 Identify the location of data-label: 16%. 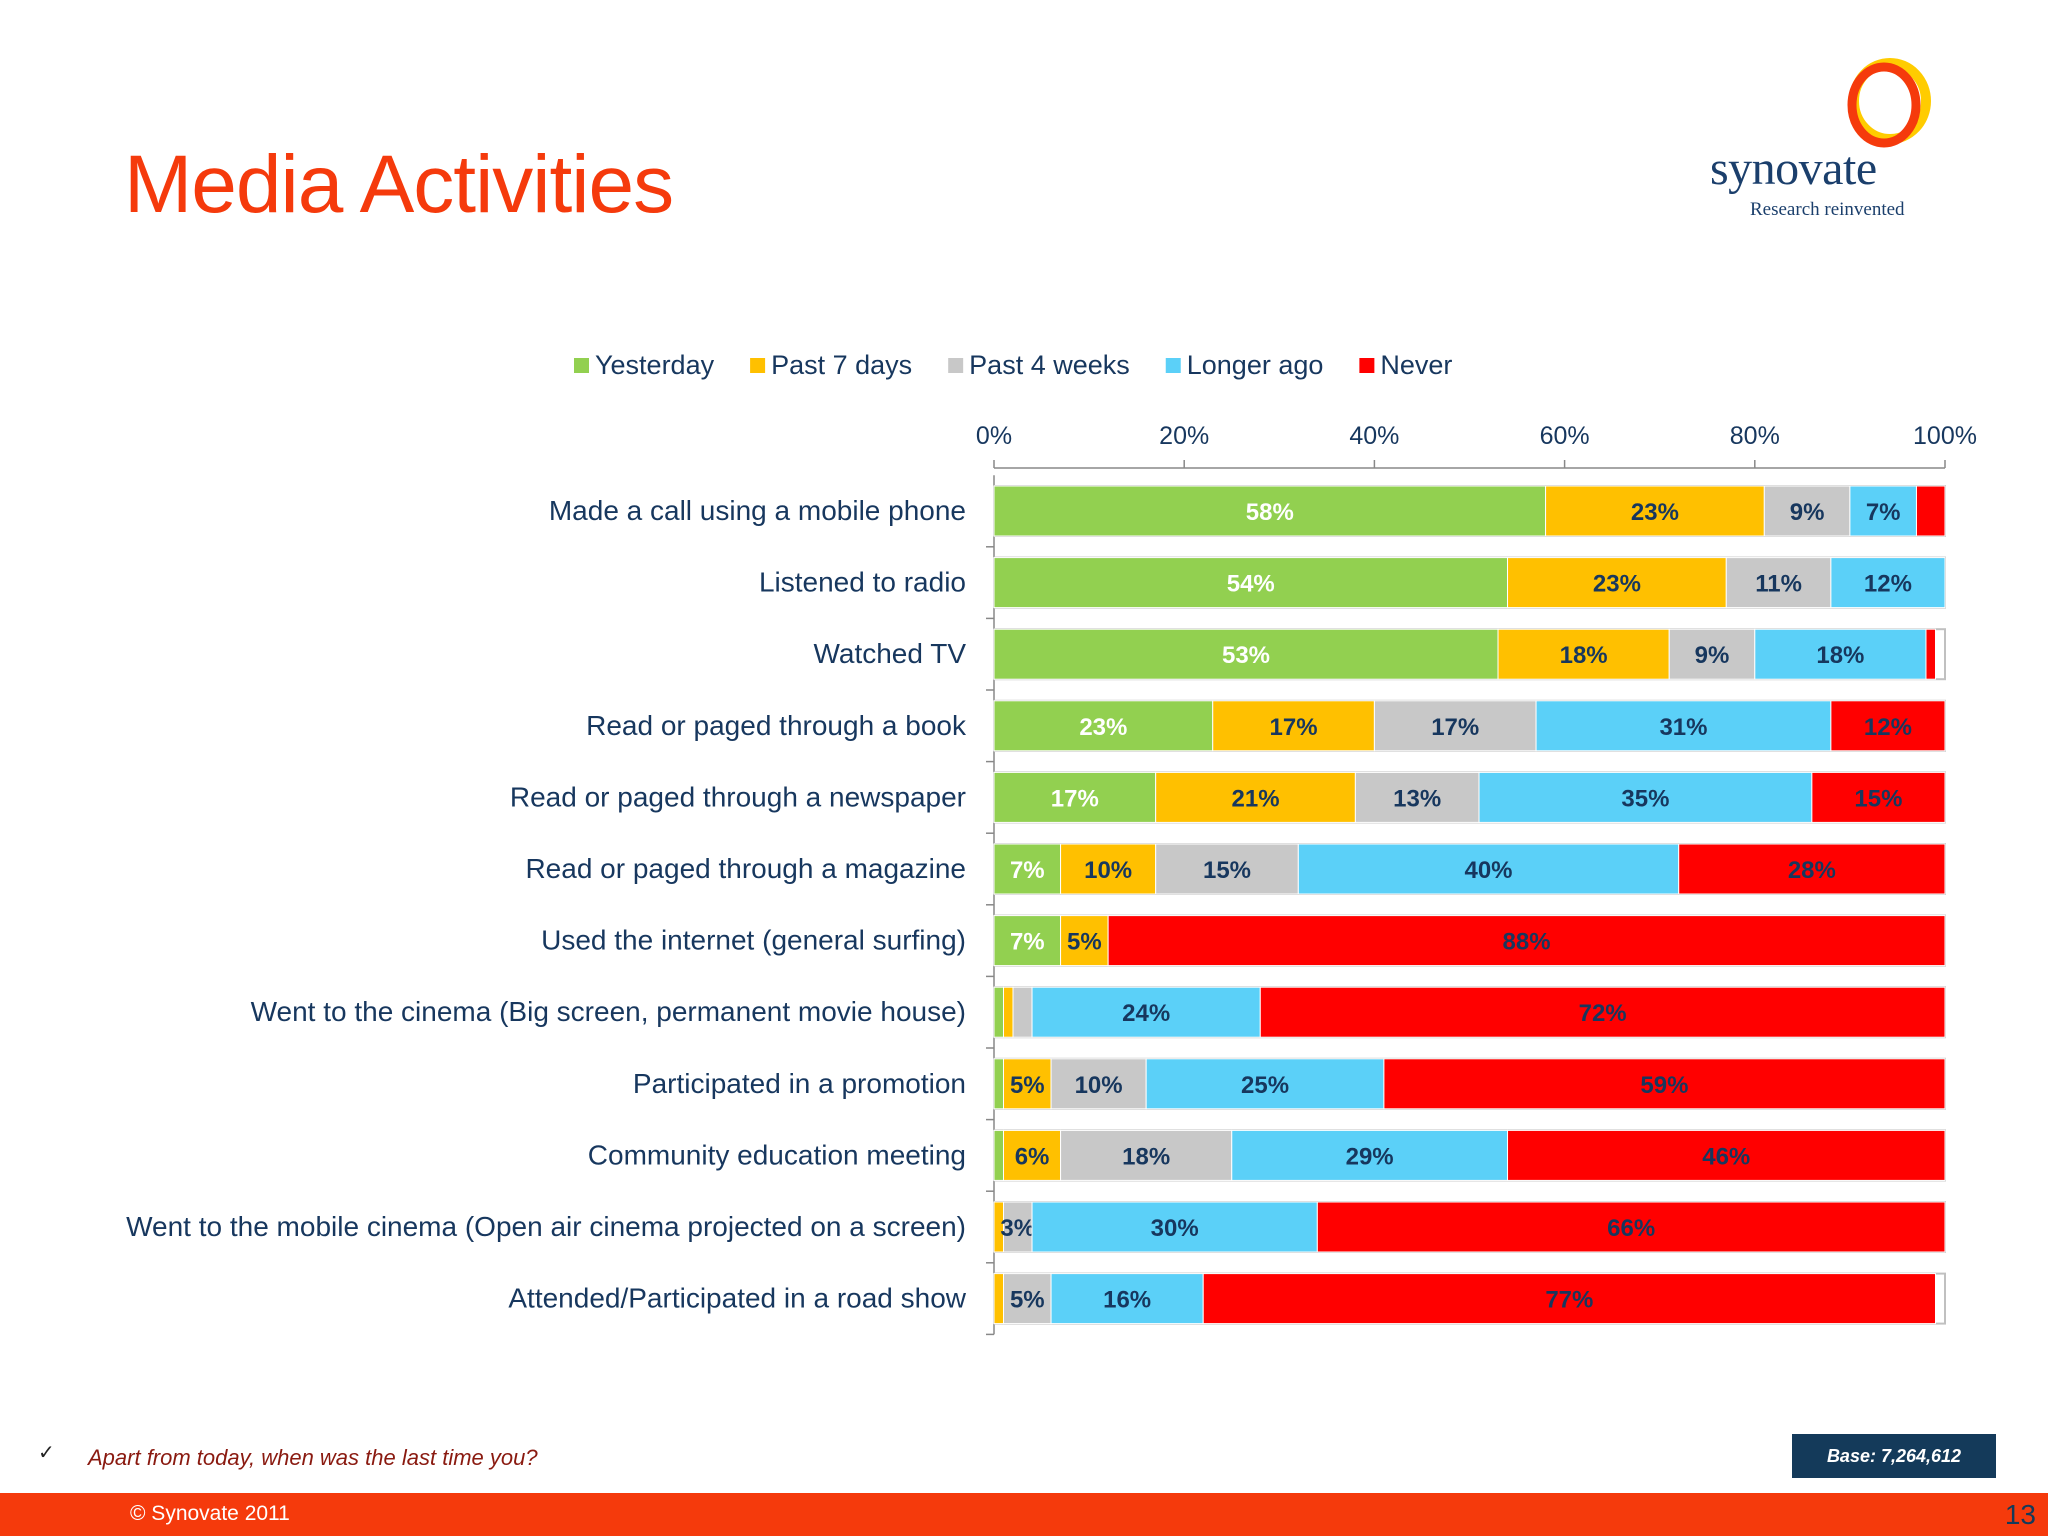
(1127, 1300).